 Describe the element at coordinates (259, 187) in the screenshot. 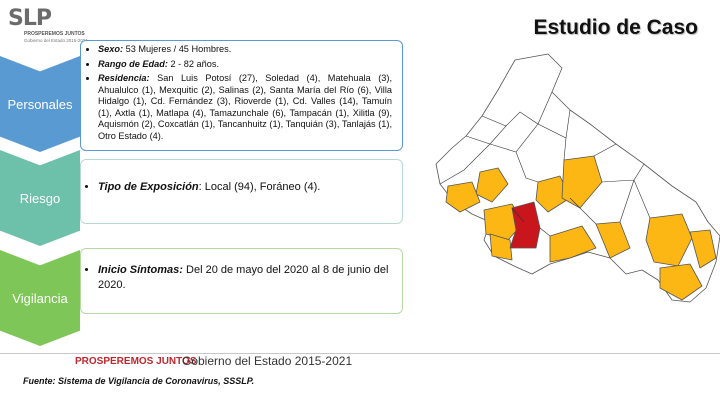

I see `exposicion-value: : Local (94), Foráneo (4).` at that location.